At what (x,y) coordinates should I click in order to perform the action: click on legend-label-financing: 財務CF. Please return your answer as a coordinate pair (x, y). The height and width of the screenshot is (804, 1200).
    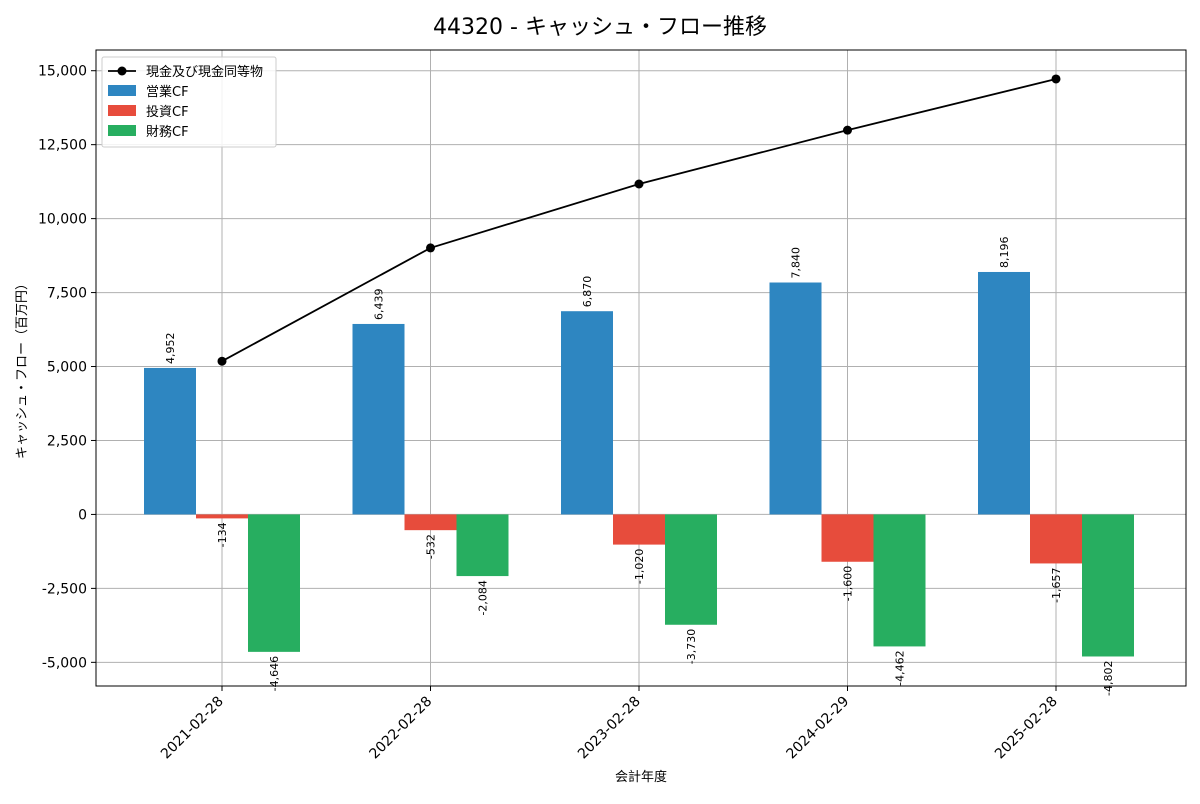
    Looking at the image, I should click on (167, 132).